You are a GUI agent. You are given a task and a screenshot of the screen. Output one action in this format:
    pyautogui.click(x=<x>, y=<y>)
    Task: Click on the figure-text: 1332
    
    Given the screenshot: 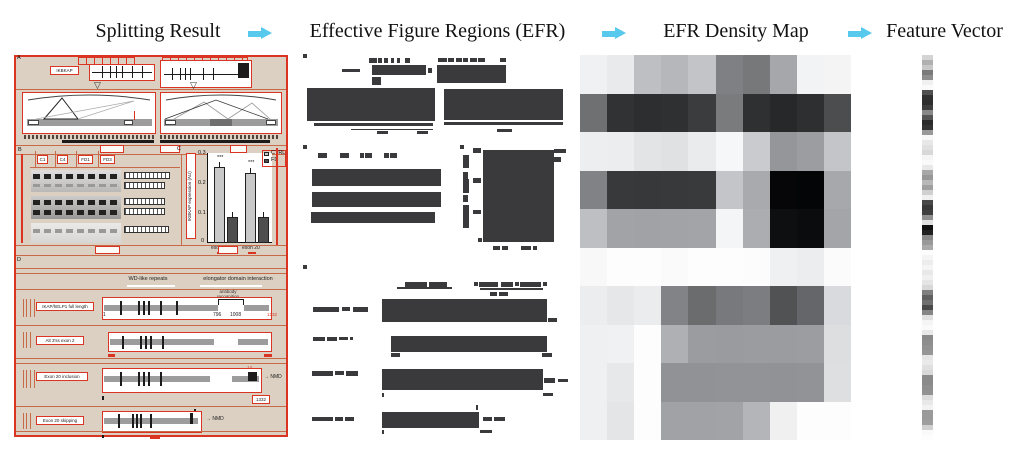 What is the action you would take?
    pyautogui.click(x=272, y=314)
    